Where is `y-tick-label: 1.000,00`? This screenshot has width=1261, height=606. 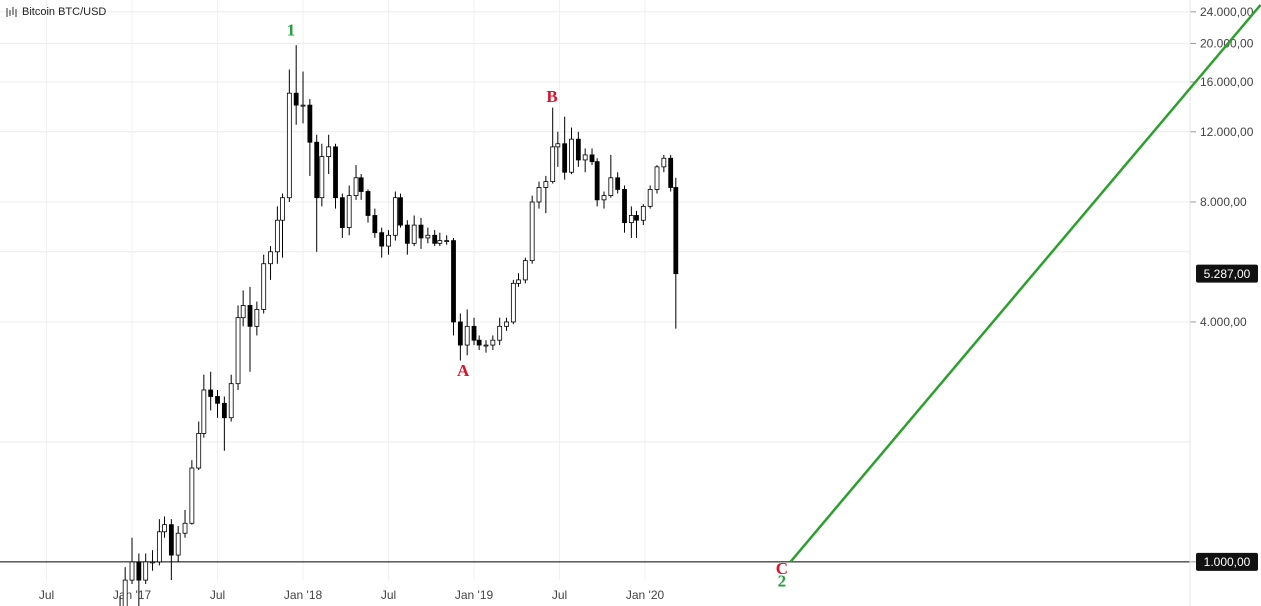
y-tick-label: 1.000,00 is located at coordinates (1227, 562).